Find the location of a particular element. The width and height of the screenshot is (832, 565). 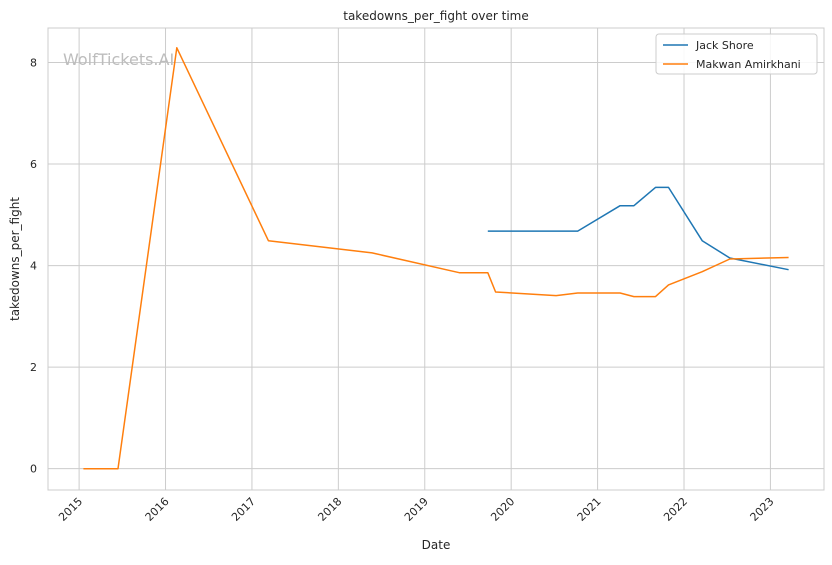

x-tick-label: 2019 is located at coordinates (416, 509).